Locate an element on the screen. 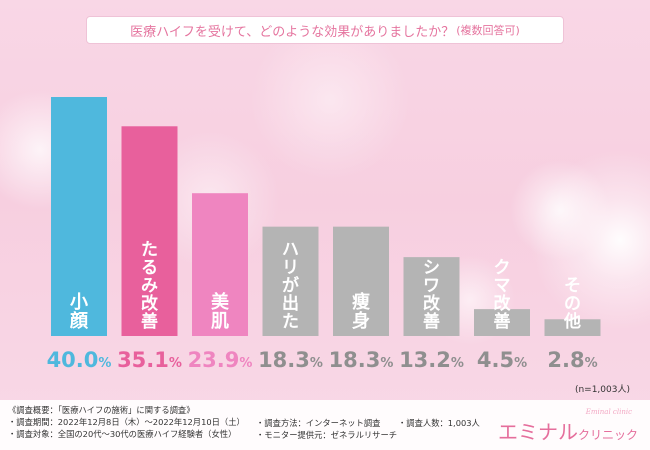 This screenshot has width=650, height=450. bar-category-label: クマ改善 is located at coordinates (503, 295).